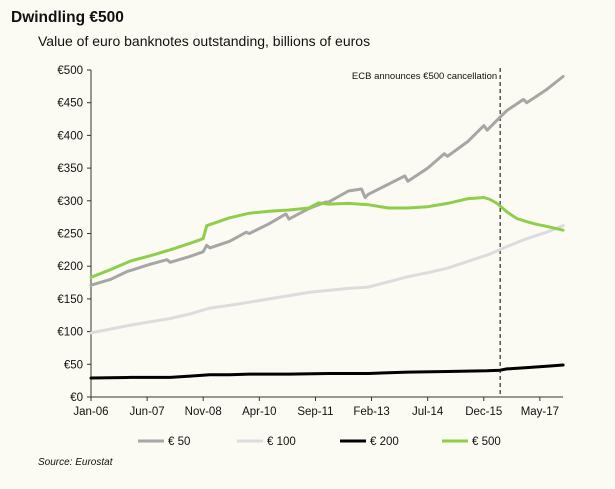 The height and width of the screenshot is (489, 615). I want to click on x-tick-label: Jun-07, so click(147, 412).